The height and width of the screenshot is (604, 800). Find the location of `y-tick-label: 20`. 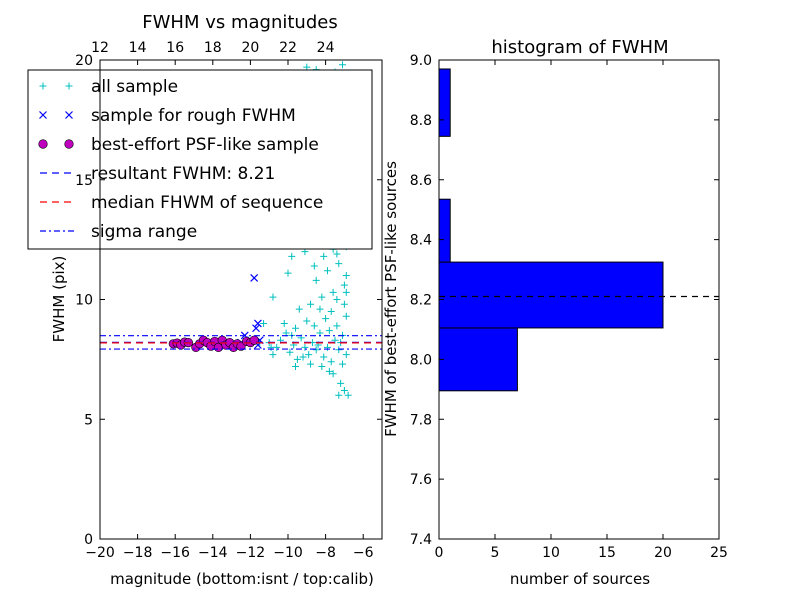

y-tick-label: 20 is located at coordinates (84, 61).